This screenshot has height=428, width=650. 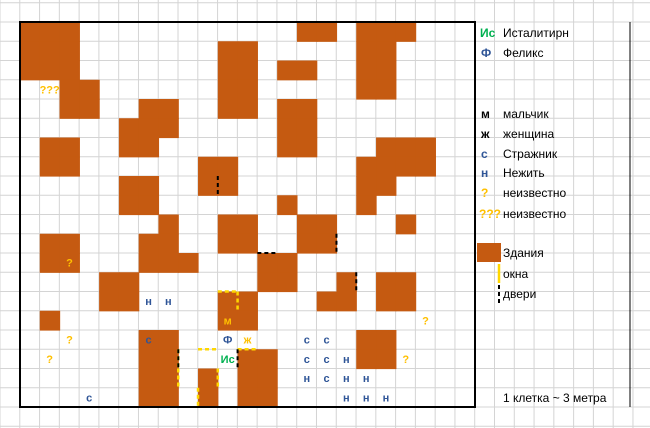 What do you see at coordinates (247, 341) in the screenshot?
I see `map-marker-female_marker: ж` at bounding box center [247, 341].